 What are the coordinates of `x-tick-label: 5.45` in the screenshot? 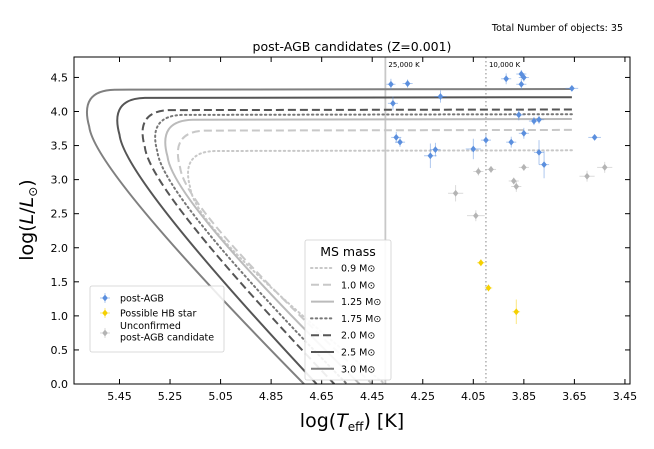 It's located at (119, 396).